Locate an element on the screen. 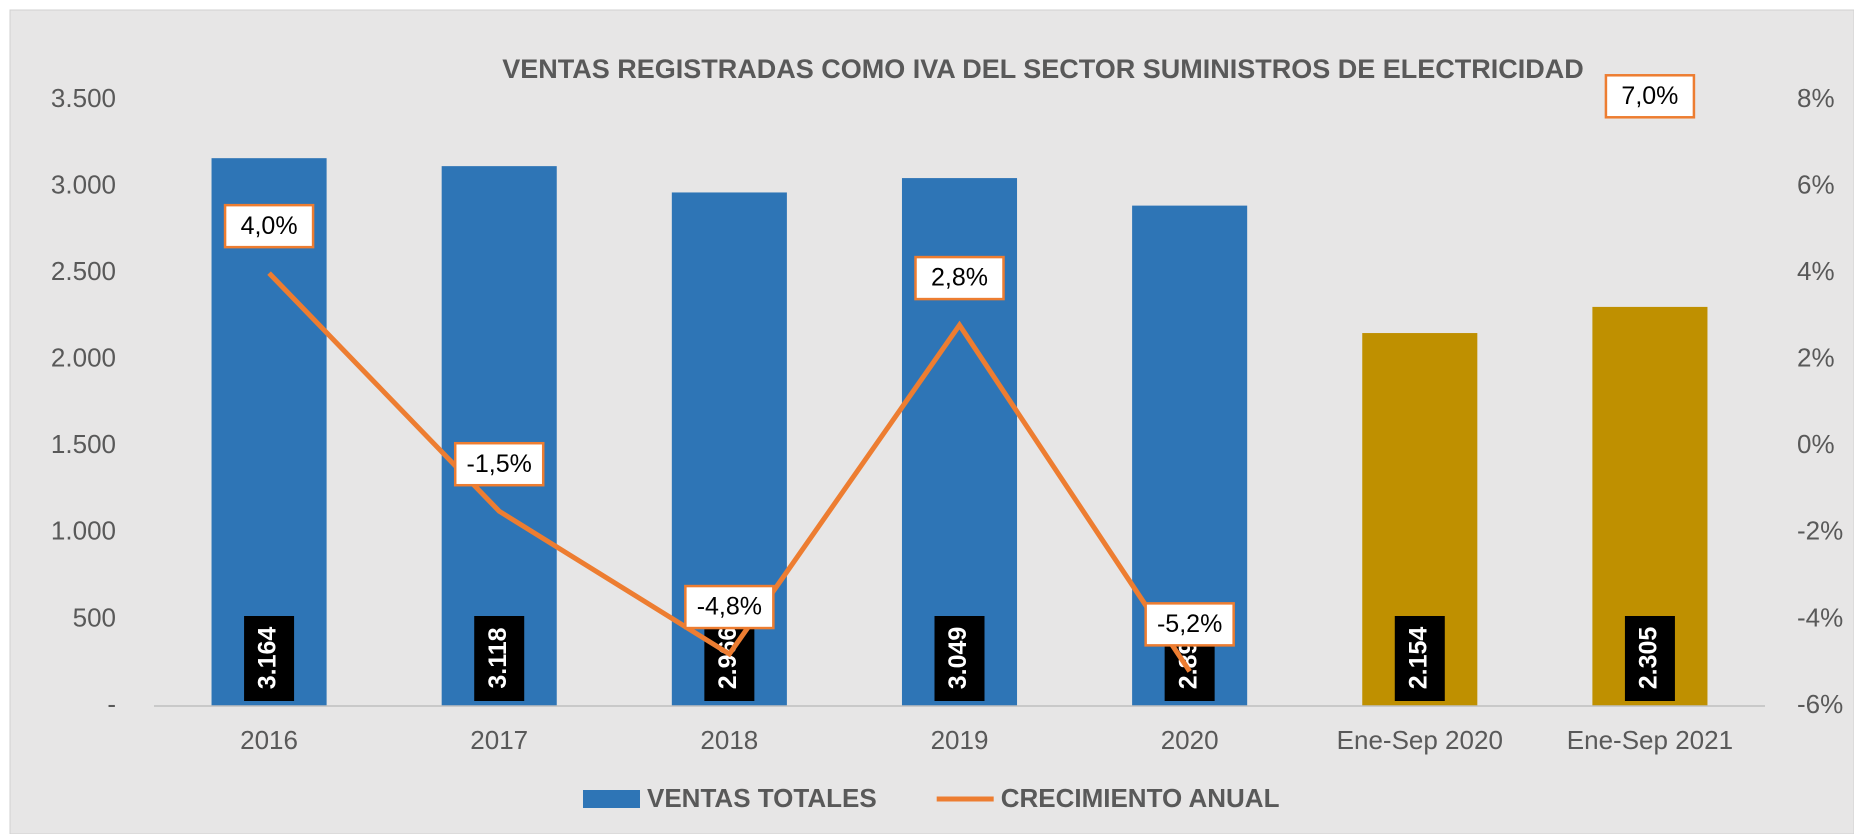  y2-tick-label: 2% is located at coordinates (1816, 358).